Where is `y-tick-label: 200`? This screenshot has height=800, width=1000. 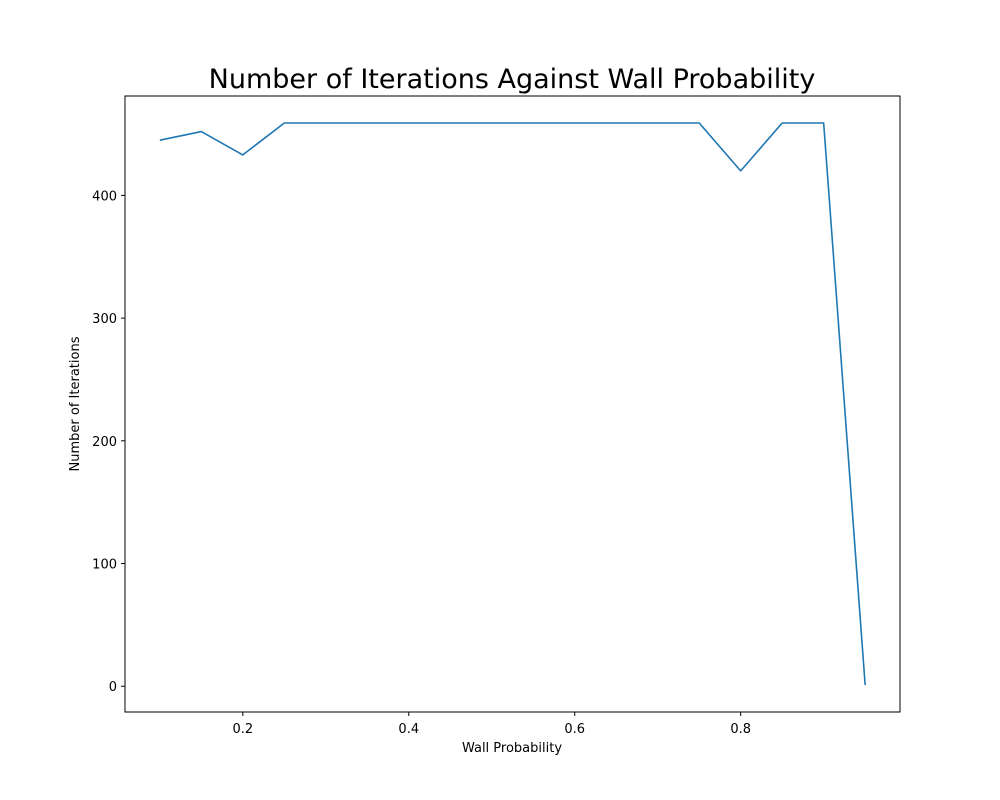
y-tick-label: 200 is located at coordinates (104, 442).